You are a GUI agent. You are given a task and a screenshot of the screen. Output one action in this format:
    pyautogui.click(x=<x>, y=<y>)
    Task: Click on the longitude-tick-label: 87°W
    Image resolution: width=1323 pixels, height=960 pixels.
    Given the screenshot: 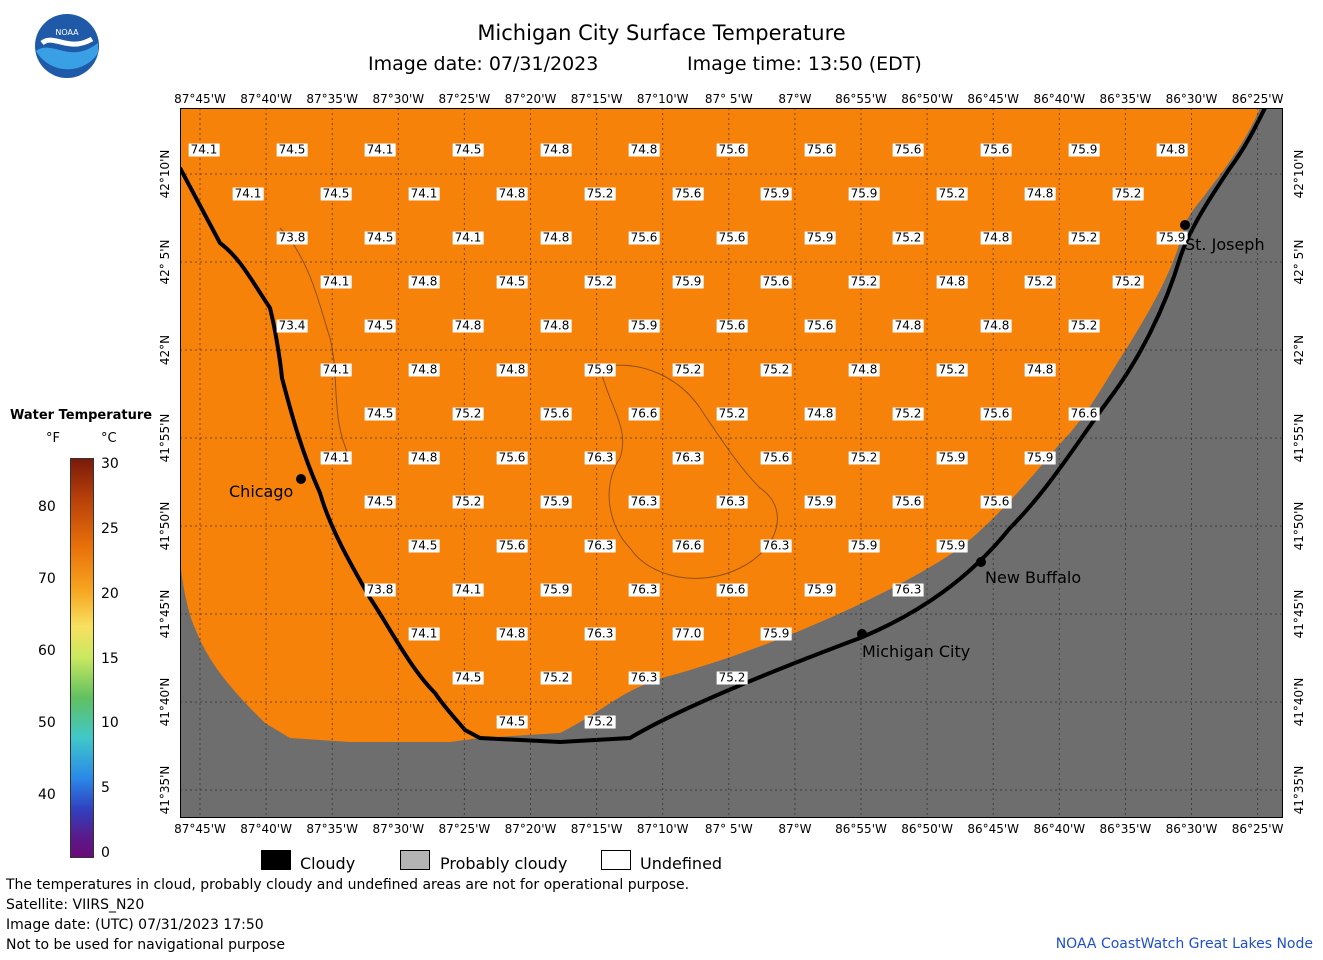 What is the action you would take?
    pyautogui.click(x=795, y=99)
    